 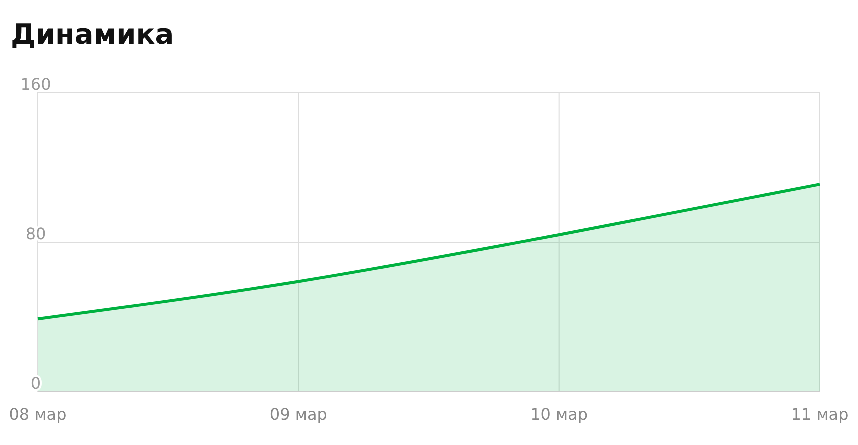 What do you see at coordinates (559, 414) in the screenshot?
I see `x-tick-label: 10 мар` at bounding box center [559, 414].